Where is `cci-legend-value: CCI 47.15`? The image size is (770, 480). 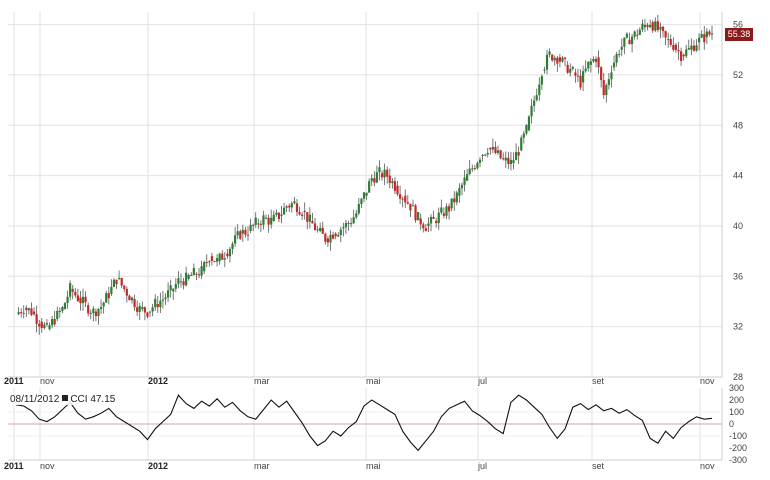 cci-legend-value: CCI 47.15 is located at coordinates (93, 399).